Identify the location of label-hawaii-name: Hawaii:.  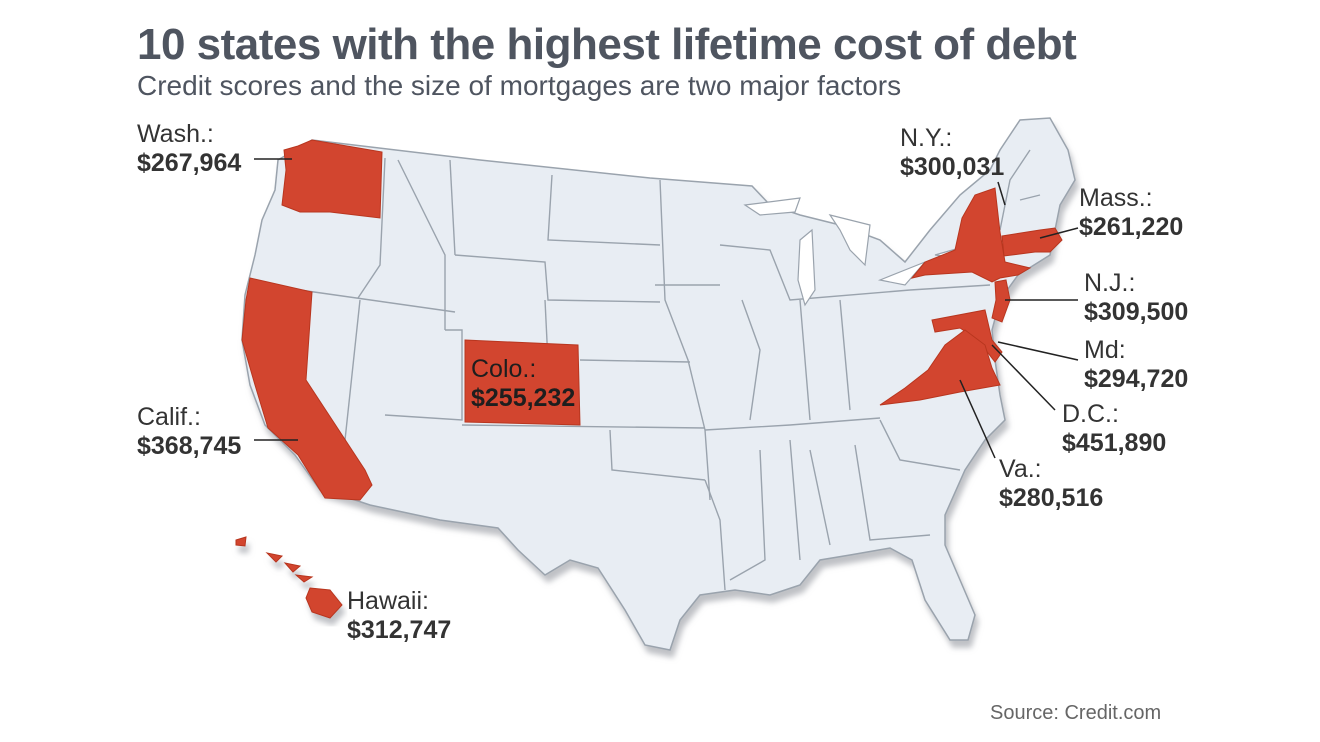
(388, 601).